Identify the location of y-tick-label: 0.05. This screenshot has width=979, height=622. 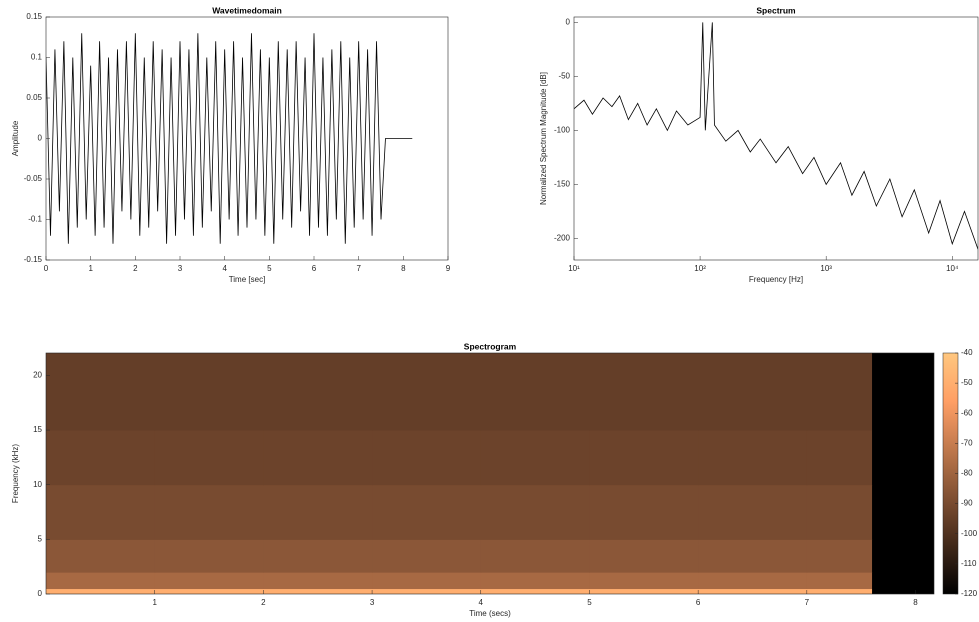
(34, 97).